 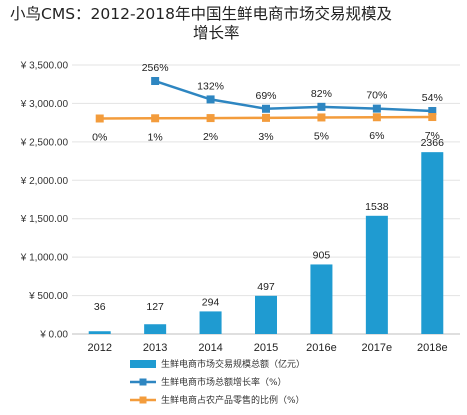 I want to click on share-value-label: 2%, so click(x=210, y=137).